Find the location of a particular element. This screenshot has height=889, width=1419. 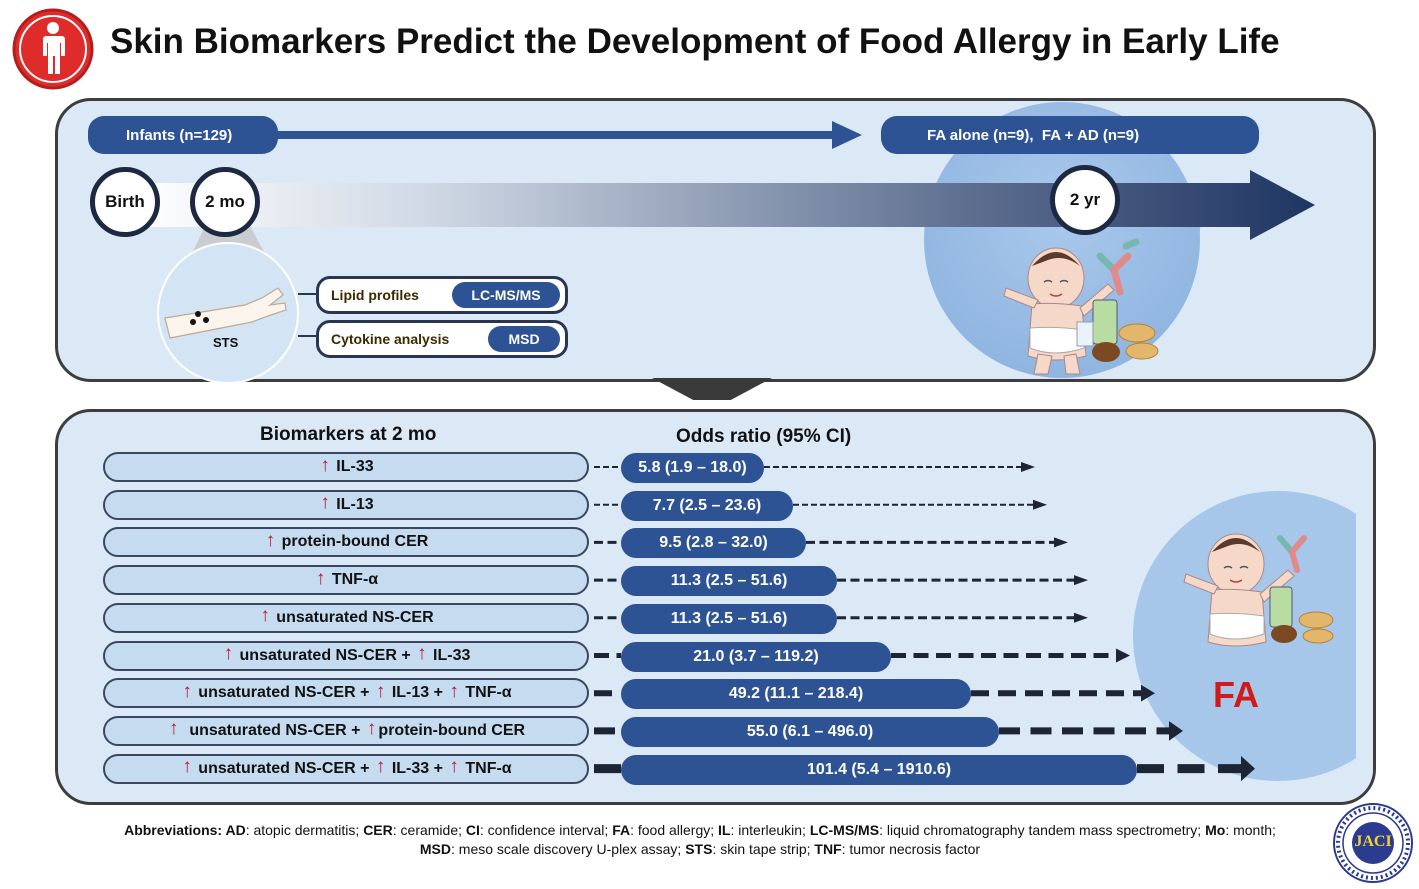

biomarker-box: ↑ unsaturated NS-CER is located at coordinates (346, 617).